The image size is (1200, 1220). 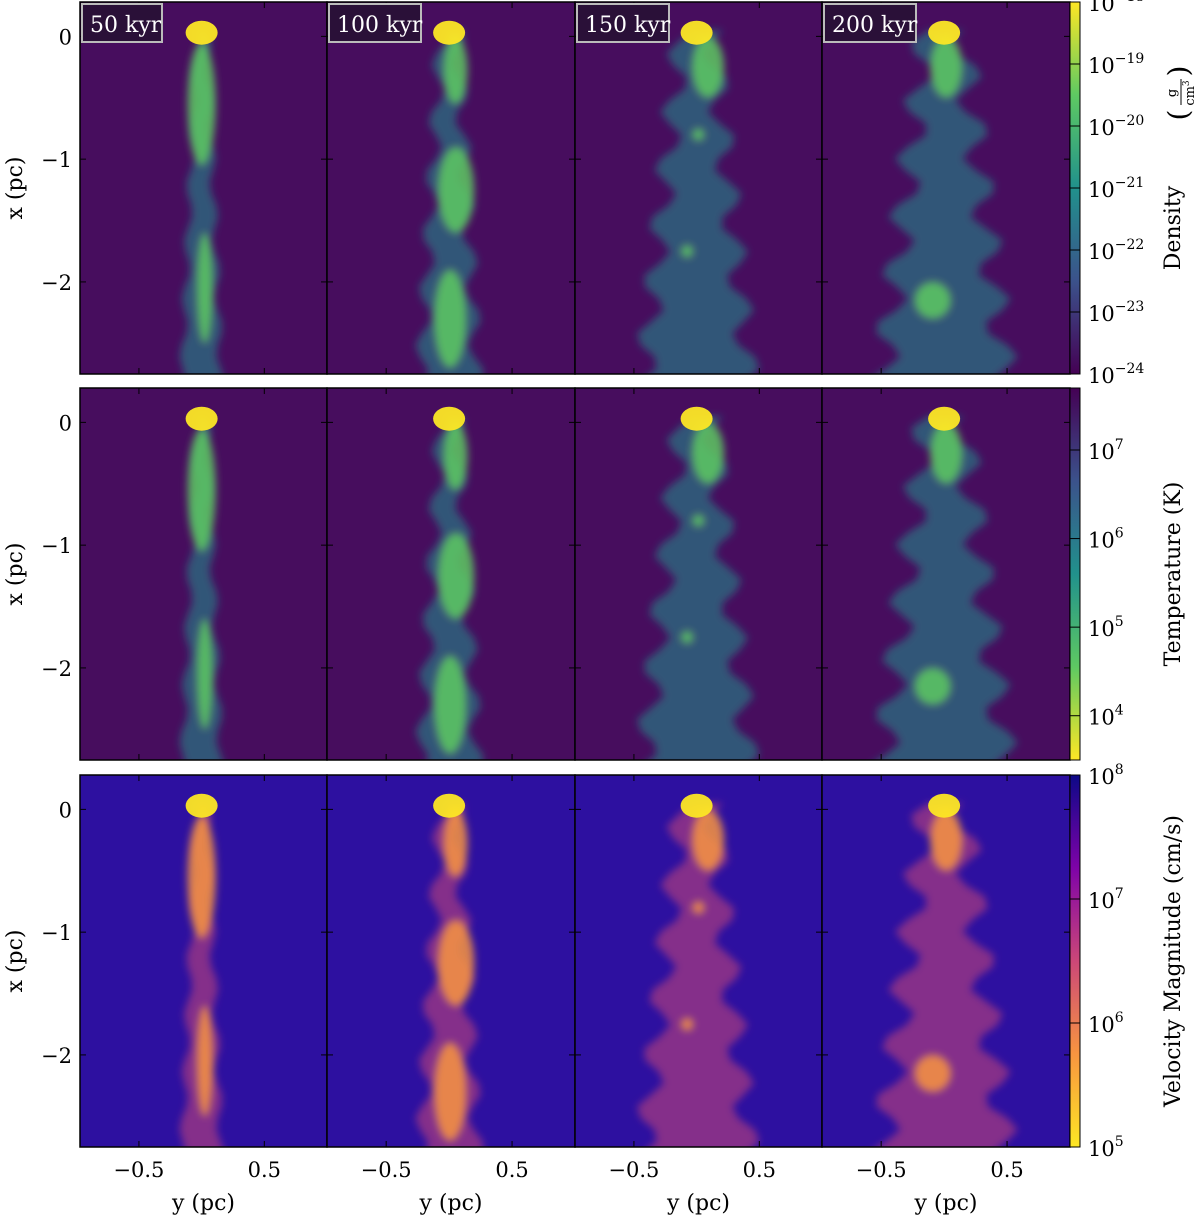 What do you see at coordinates (1116, 250) in the screenshot?
I see `colorbar-tick-label: 10⁻²²` at bounding box center [1116, 250].